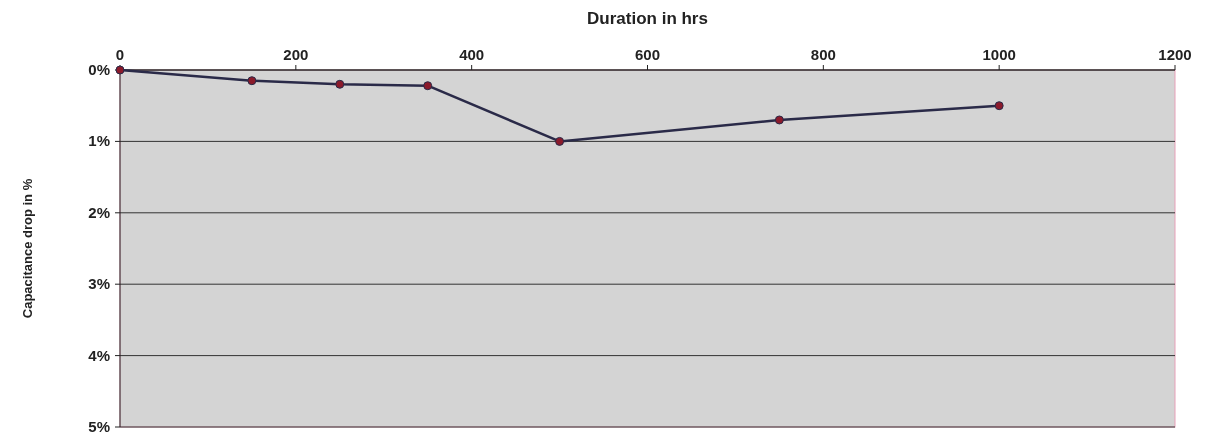 This screenshot has width=1207, height=434. Describe the element at coordinates (647, 18) in the screenshot. I see `x-axis-title: Duration in hrs` at that location.